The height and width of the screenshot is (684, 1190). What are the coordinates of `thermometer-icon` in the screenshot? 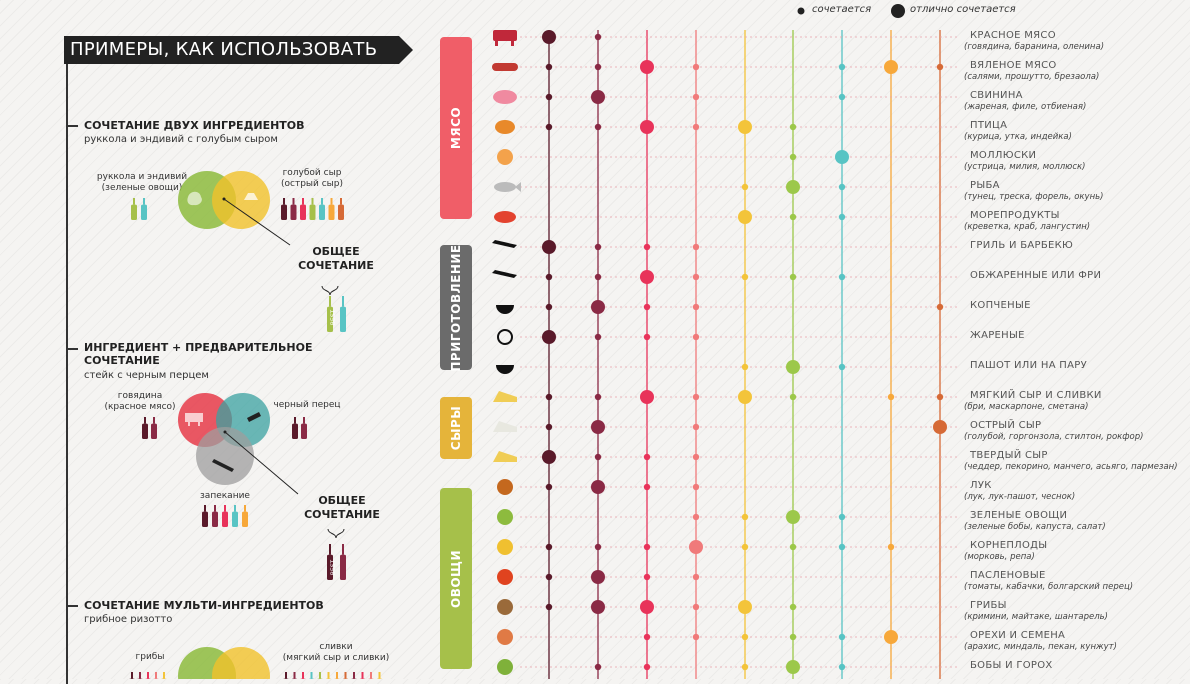 It's located at (505, 337).